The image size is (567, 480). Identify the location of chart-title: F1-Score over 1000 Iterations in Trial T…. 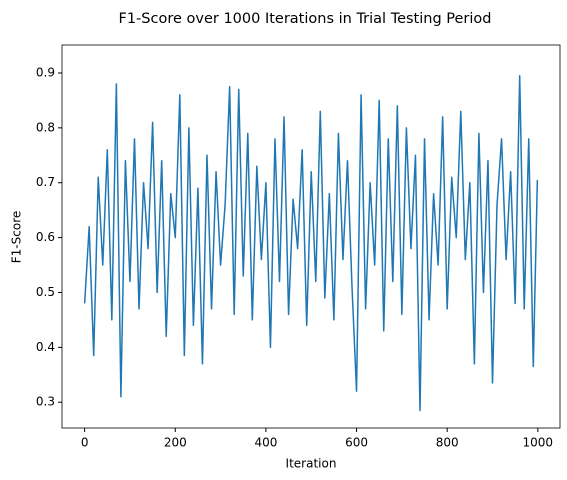
(304, 19).